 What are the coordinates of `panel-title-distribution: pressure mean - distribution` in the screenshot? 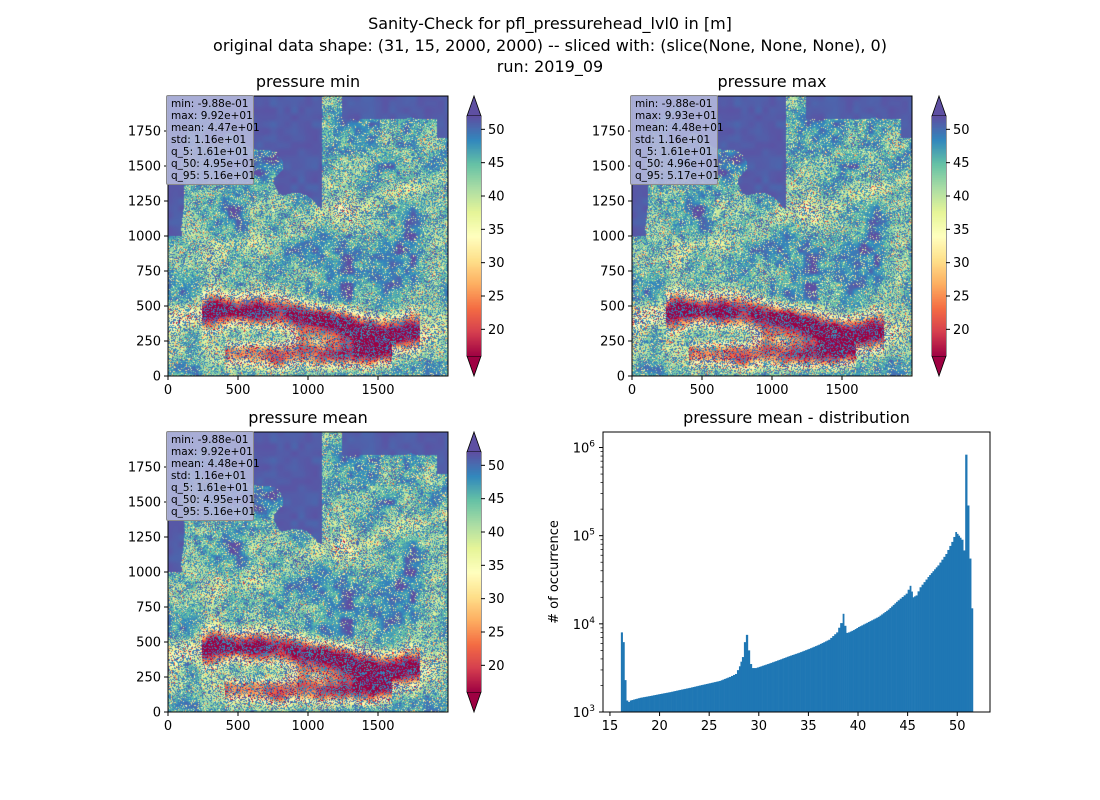 It's located at (796, 417).